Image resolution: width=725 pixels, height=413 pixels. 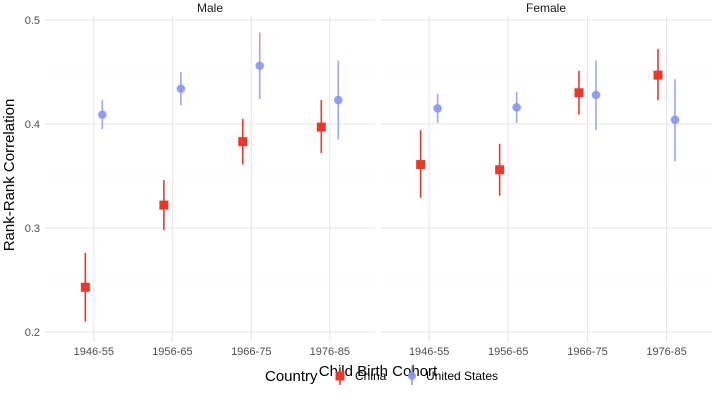 I want to click on series-china, so click(x=539, y=123).